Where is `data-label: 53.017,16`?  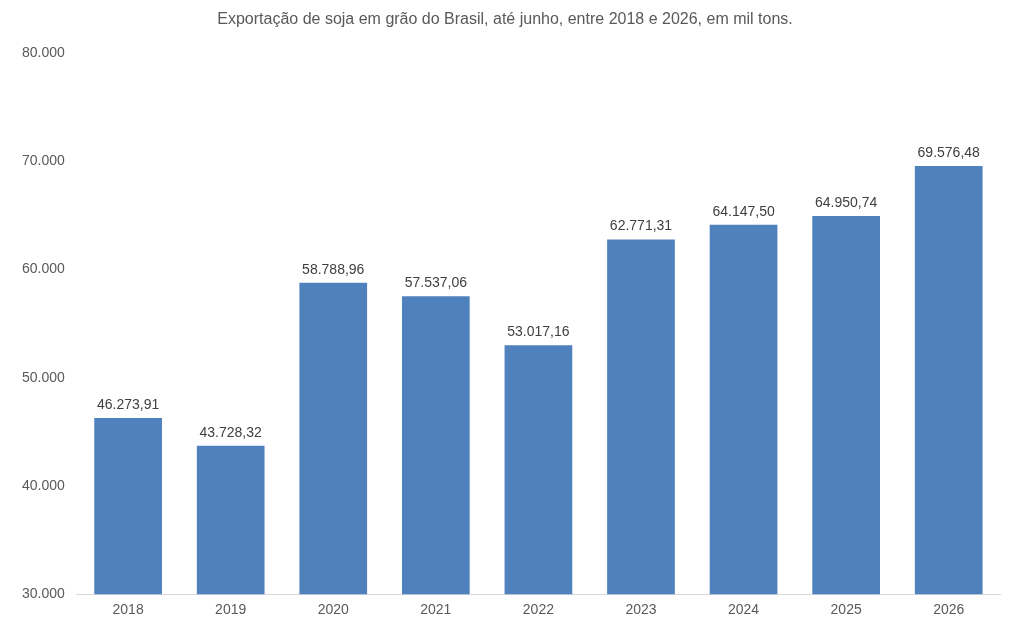
data-label: 53.017,16 is located at coordinates (538, 331).